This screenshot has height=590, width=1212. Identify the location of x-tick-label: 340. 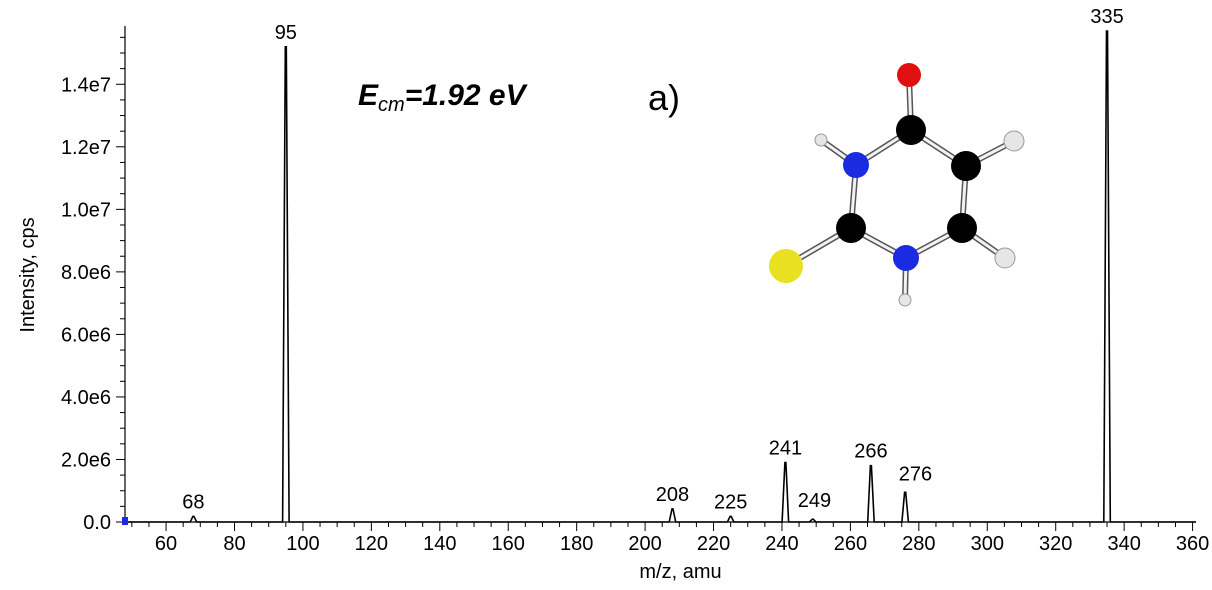
(1123, 544).